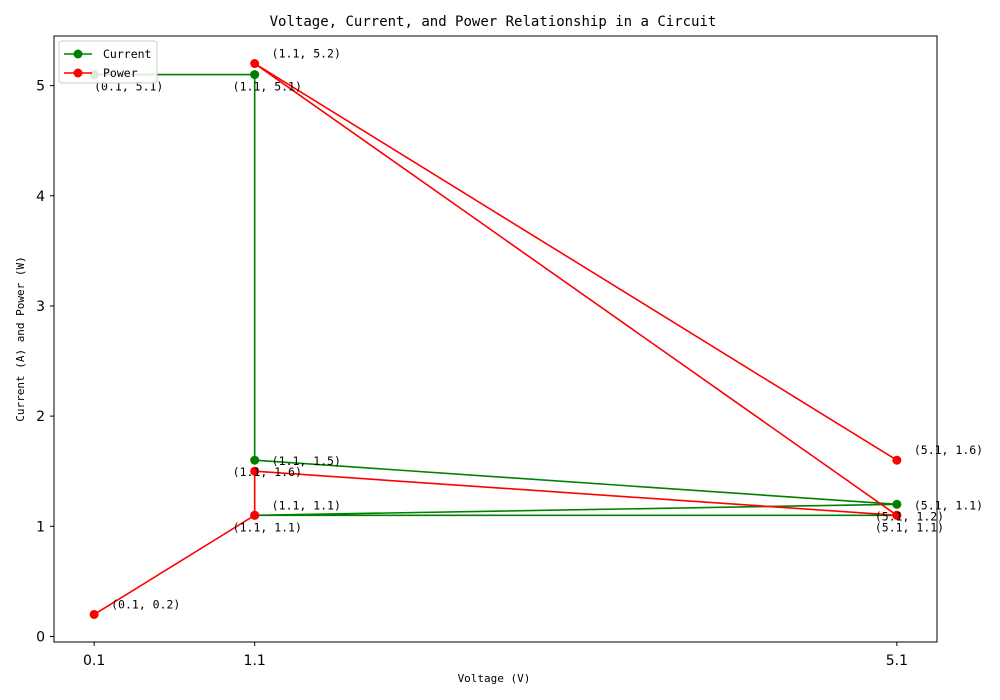  I want to click on y-tick-label: 5, so click(40, 87).